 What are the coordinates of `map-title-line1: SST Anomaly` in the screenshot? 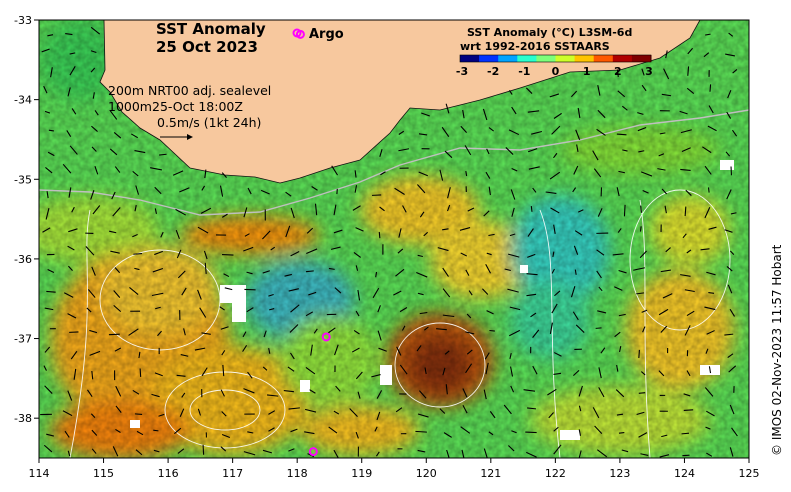 It's located at (211, 29).